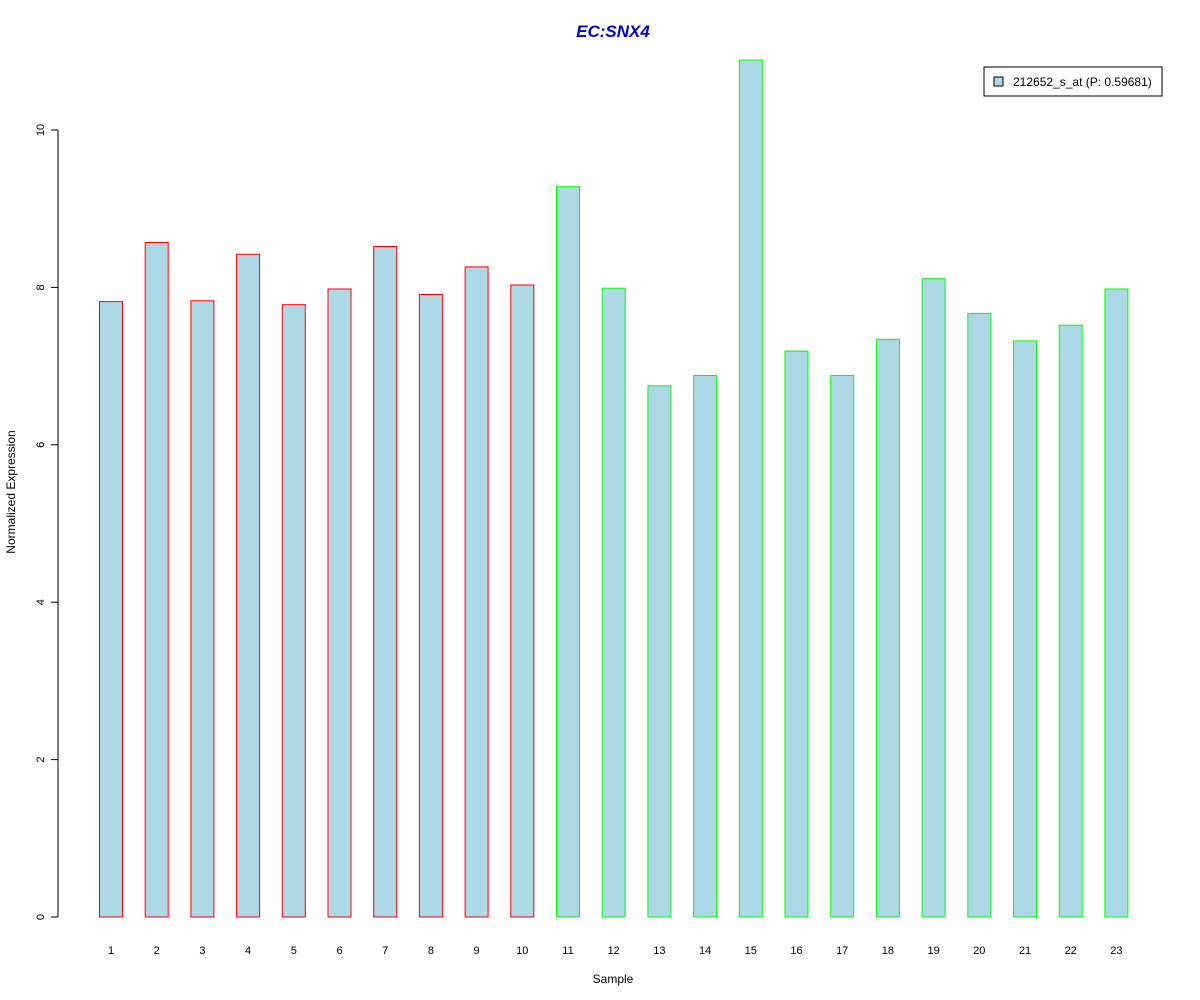 This screenshot has width=1200, height=1000. What do you see at coordinates (998, 81) in the screenshot?
I see `legend-swatch` at bounding box center [998, 81].